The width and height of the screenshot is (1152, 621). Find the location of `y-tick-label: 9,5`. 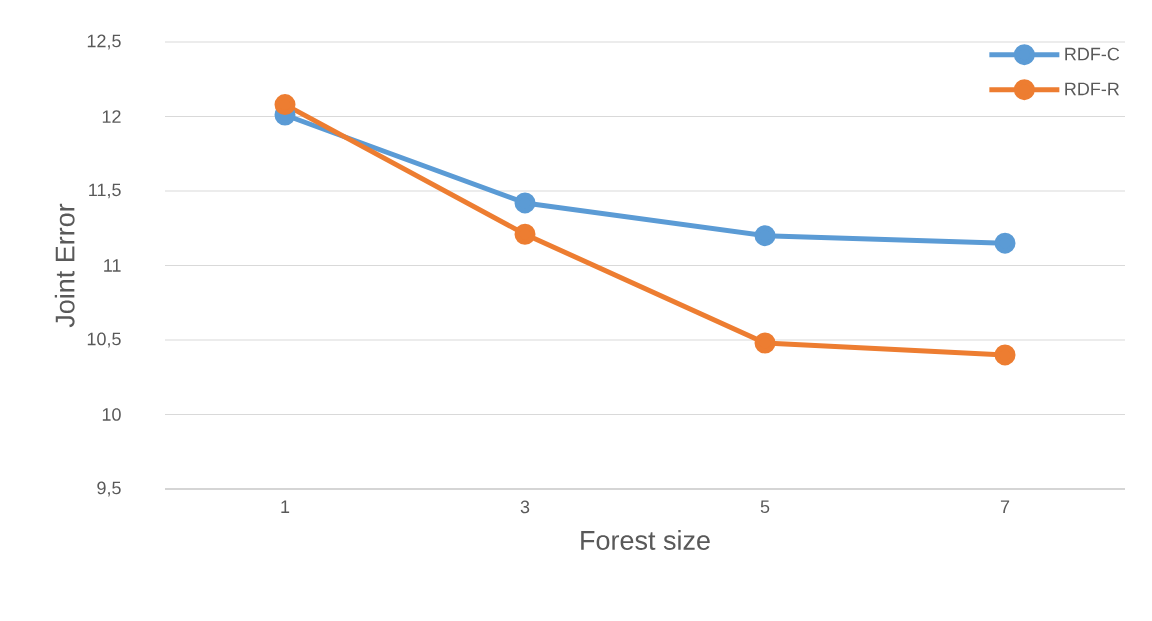

y-tick-label: 9,5 is located at coordinates (109, 489).